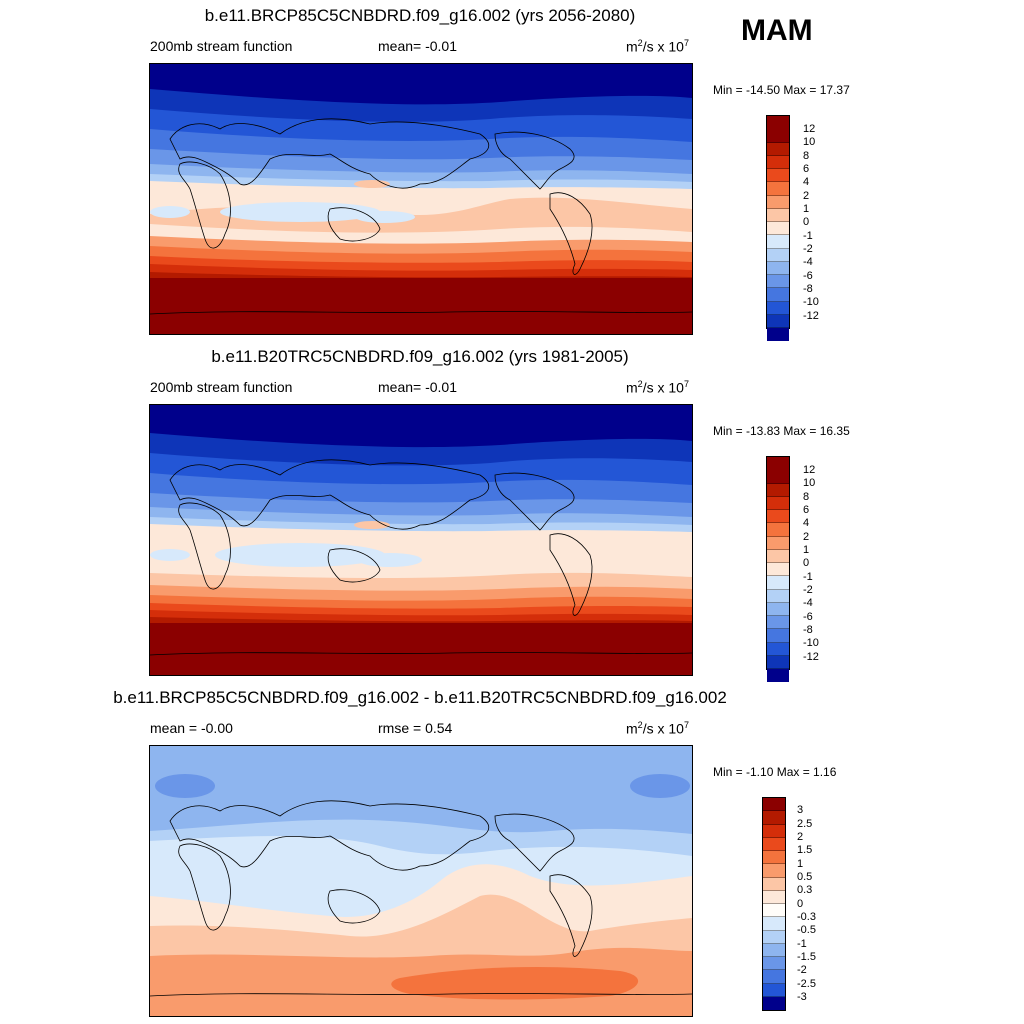  I want to click on panel-3-rmse-label: rmse = 0.54, so click(415, 728).